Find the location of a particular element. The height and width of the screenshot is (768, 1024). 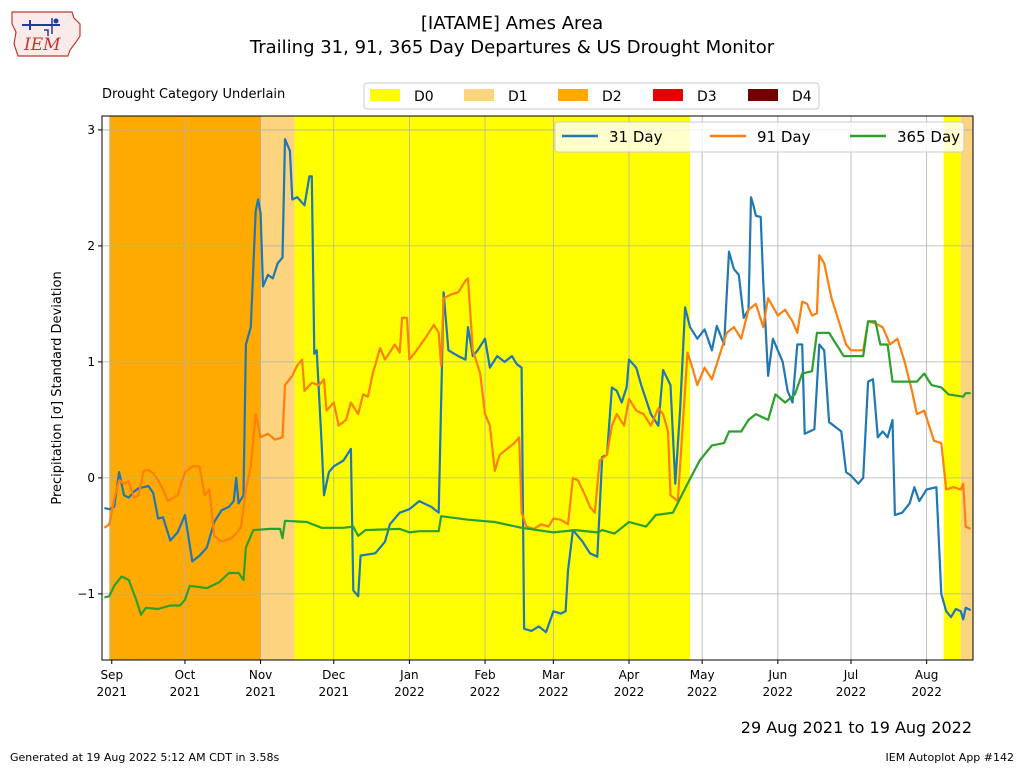

drought-note: Drought Category Underlain is located at coordinates (194, 94).